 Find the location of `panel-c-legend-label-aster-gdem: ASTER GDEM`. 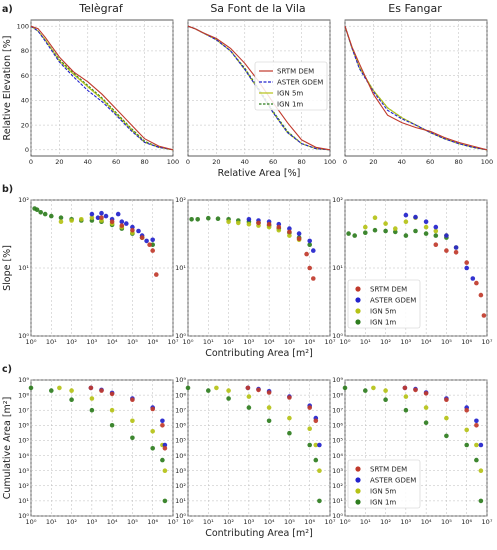

panel-c-legend-label-aster-gdem: ASTER GDEM is located at coordinates (393, 481).